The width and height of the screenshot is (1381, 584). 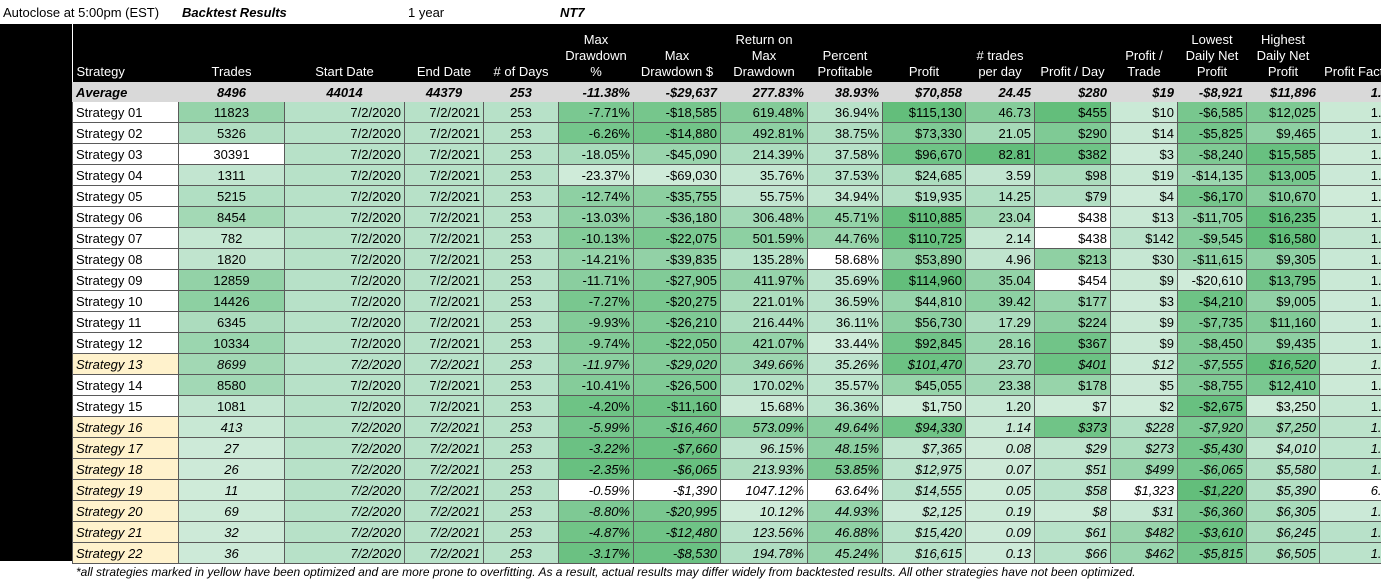 What do you see at coordinates (444, 92) in the screenshot?
I see `average-cell: 44379` at bounding box center [444, 92].